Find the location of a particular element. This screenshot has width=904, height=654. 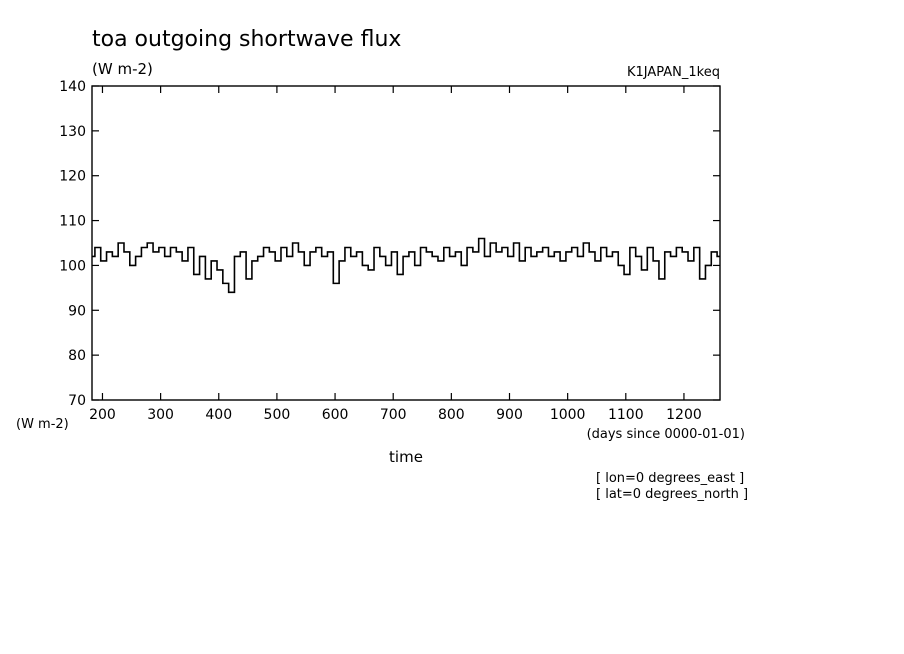

y-tick-label: 120 is located at coordinates (72, 177).